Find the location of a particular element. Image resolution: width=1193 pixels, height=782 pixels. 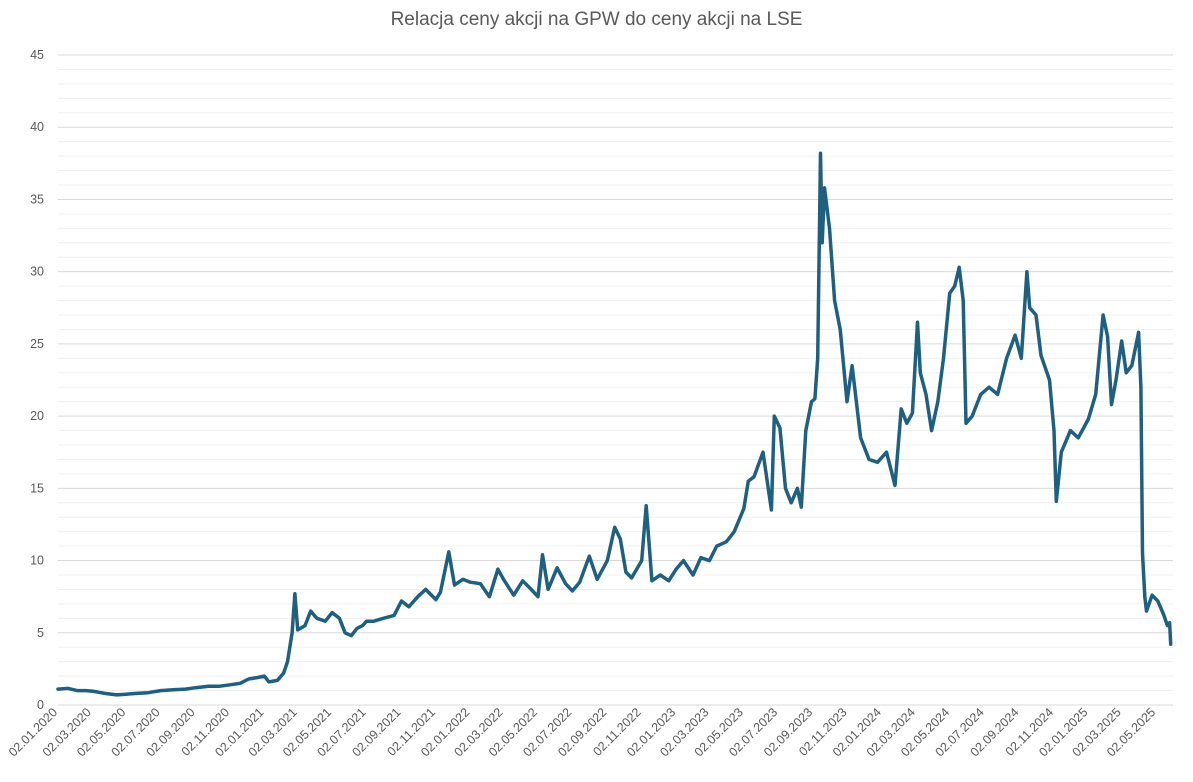

y-tick-label: 35 is located at coordinates (37, 199).